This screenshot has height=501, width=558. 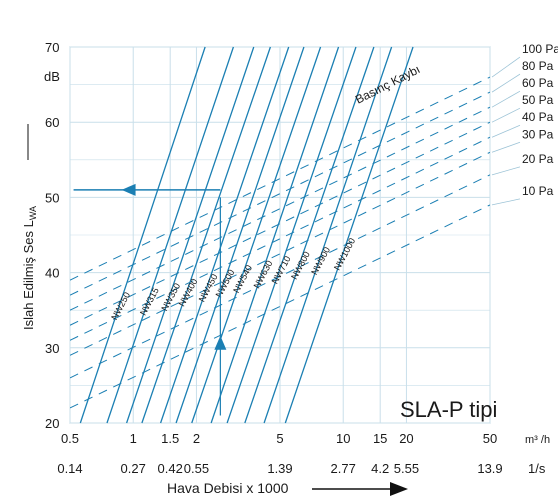 What do you see at coordinates (448, 409) in the screenshot?
I see `chart-title: SLA-P tipi` at bounding box center [448, 409].